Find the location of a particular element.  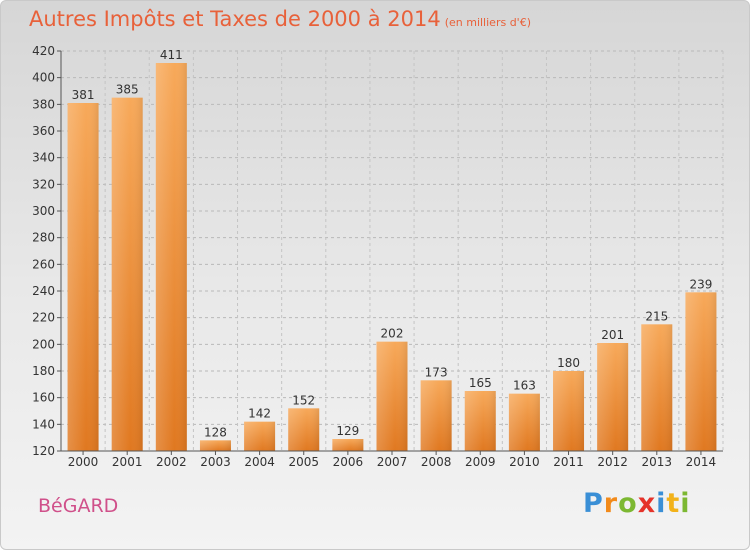

chart-title-unit: (en milliers d'€) is located at coordinates (487, 22).